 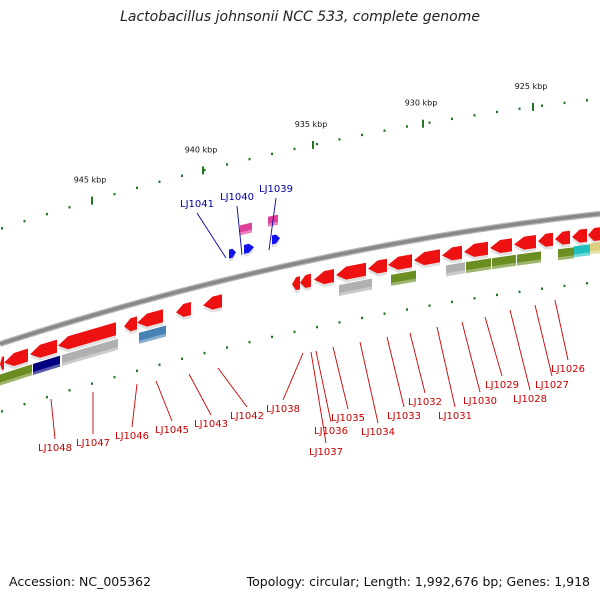 What do you see at coordinates (378, 432) in the screenshot?
I see `gene-label: LJ1034` at bounding box center [378, 432].